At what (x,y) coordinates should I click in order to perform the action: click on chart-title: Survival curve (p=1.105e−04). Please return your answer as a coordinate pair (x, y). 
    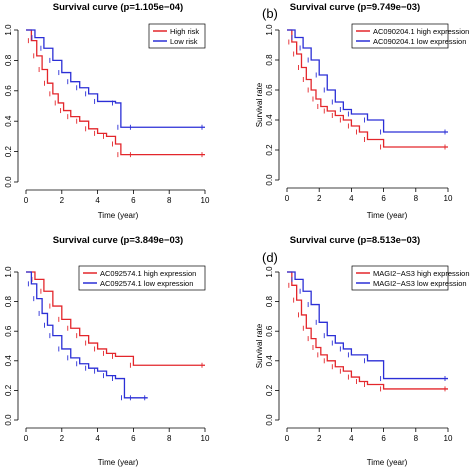
    Looking at the image, I should click on (118, 7).